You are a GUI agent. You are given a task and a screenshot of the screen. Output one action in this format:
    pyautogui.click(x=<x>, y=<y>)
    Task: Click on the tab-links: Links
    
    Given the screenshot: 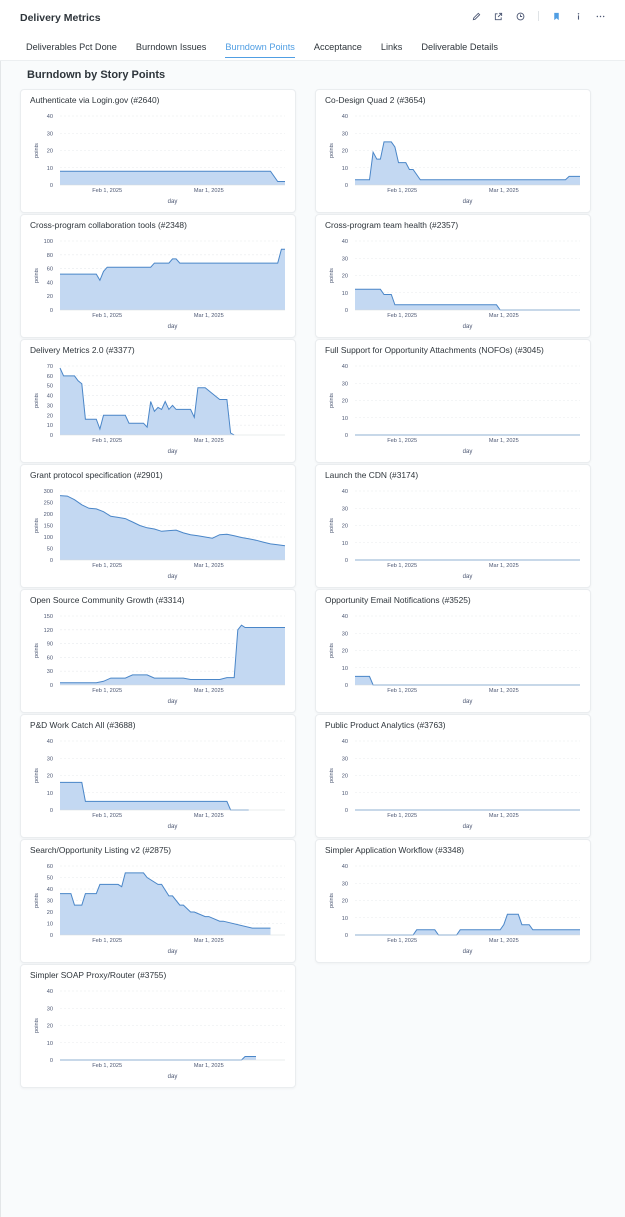 What is the action you would take?
    pyautogui.click(x=391, y=47)
    